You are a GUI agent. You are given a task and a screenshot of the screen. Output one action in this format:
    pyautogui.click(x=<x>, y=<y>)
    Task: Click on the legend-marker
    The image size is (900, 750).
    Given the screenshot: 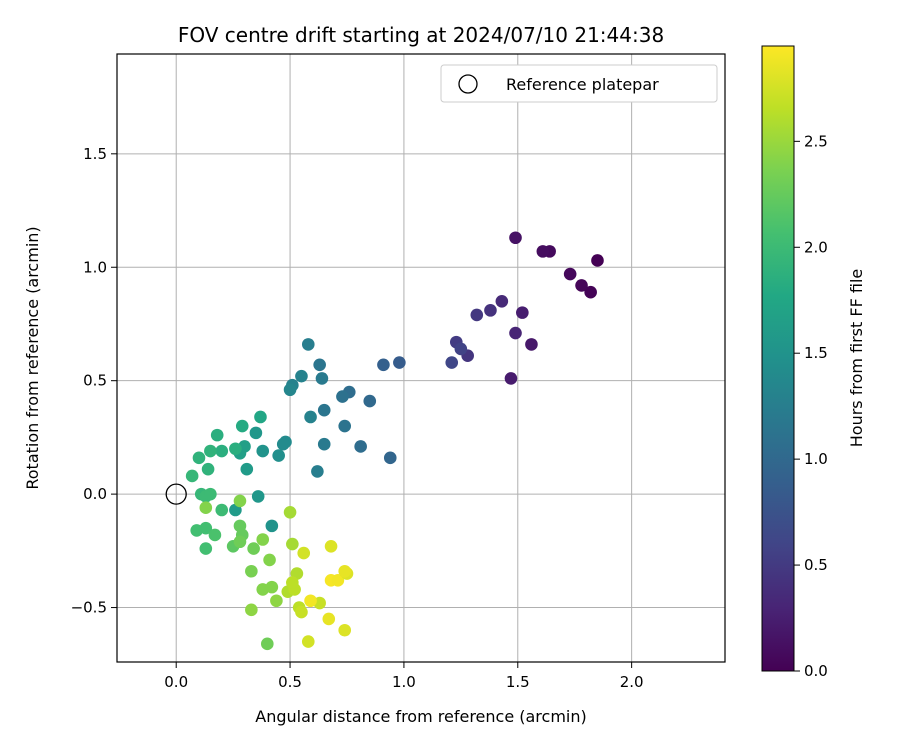 What is the action you would take?
    pyautogui.click(x=468, y=84)
    